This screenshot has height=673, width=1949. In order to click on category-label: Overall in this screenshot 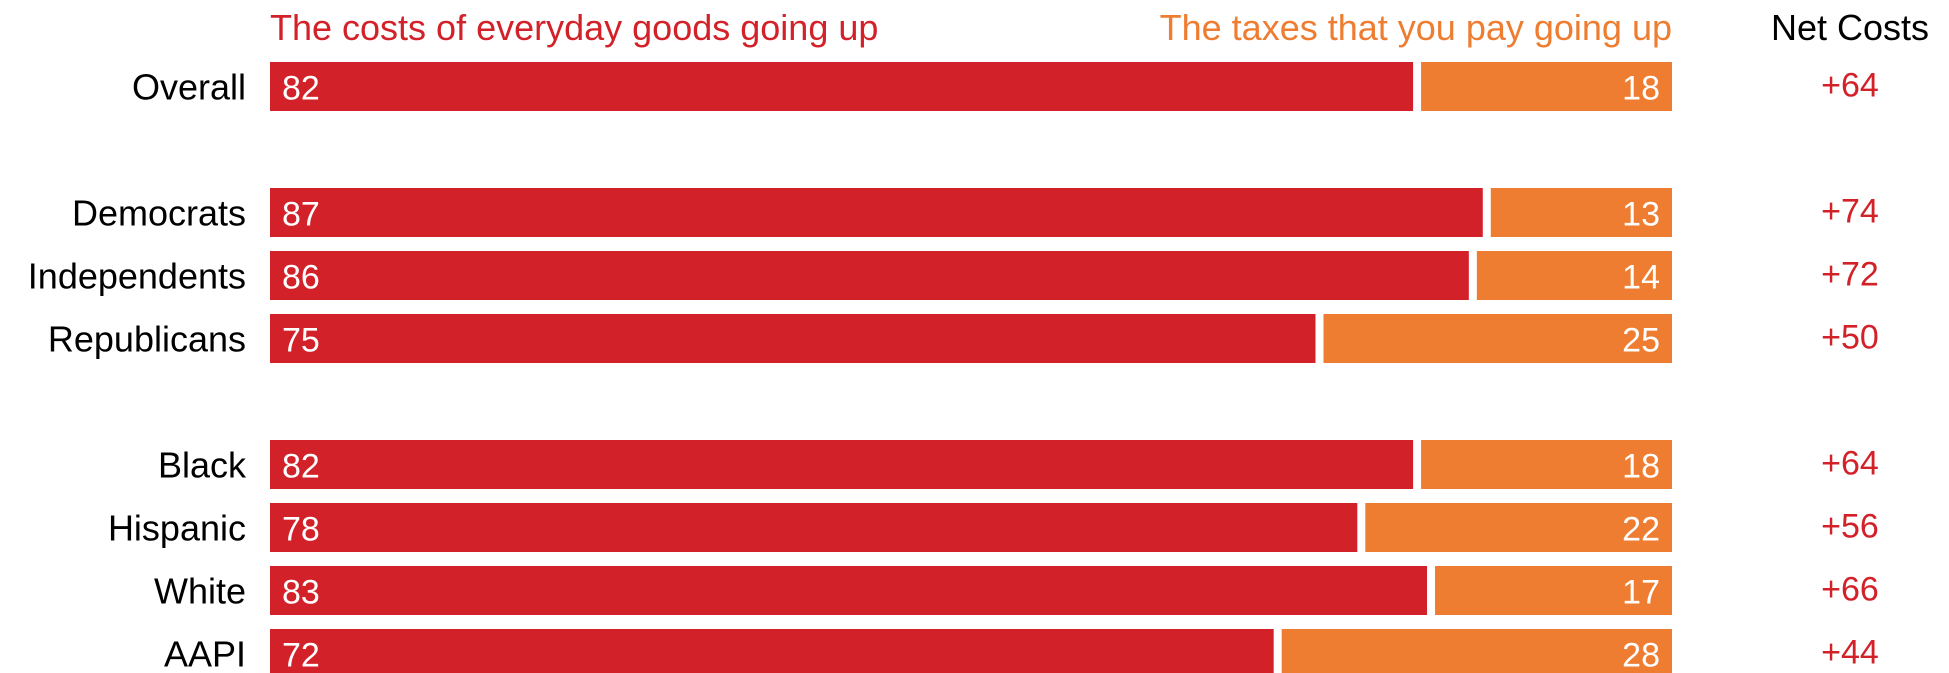, I will do `click(189, 87)`.